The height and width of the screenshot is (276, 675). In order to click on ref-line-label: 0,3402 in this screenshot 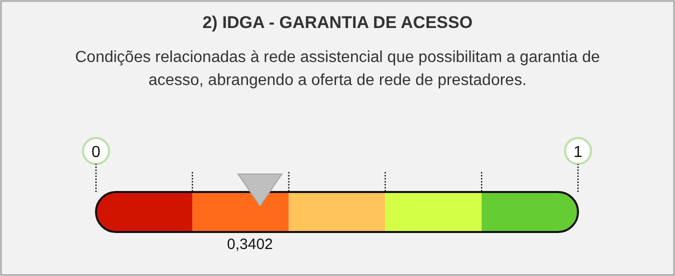, I will do `click(250, 244)`.